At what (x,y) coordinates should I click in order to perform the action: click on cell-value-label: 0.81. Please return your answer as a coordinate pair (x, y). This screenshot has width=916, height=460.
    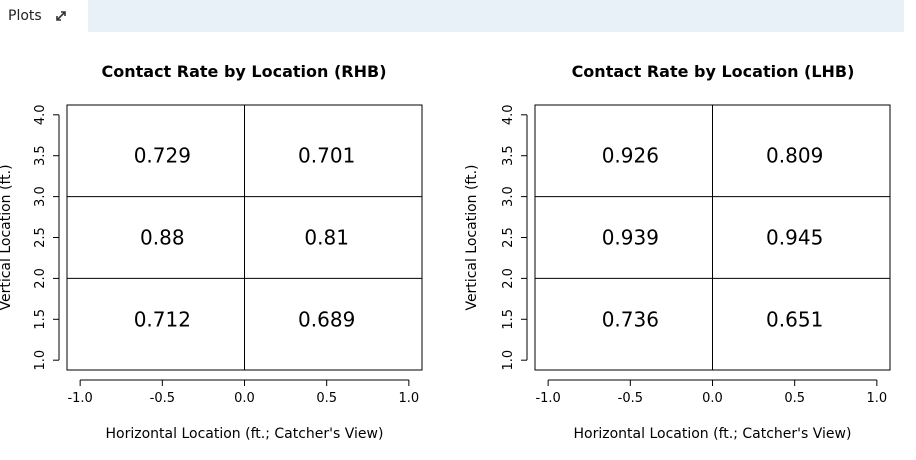
    Looking at the image, I should click on (326, 238).